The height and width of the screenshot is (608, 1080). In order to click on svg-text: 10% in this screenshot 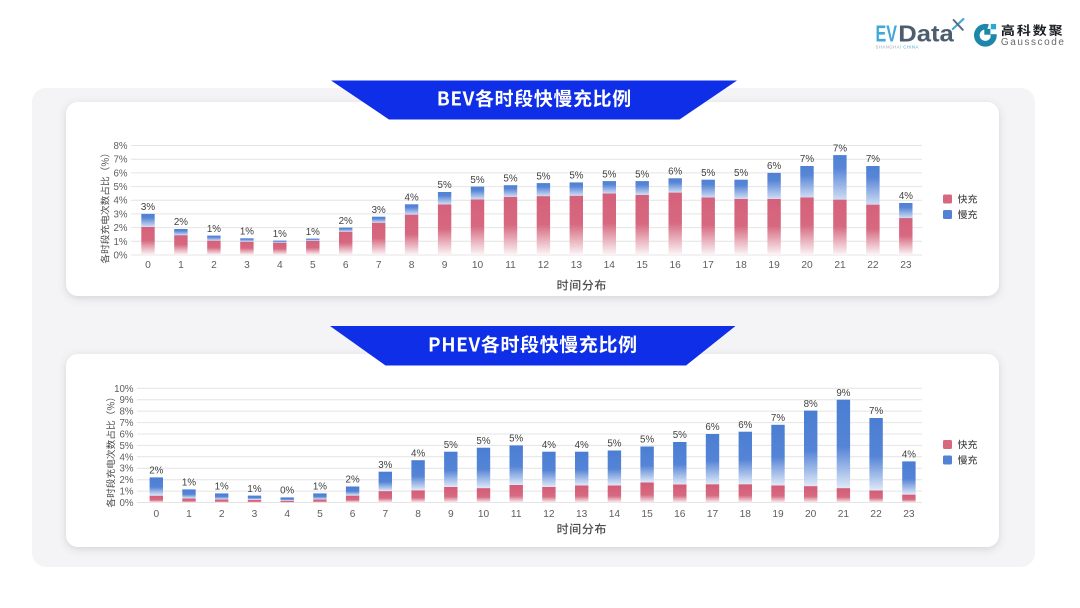, I will do `click(124, 389)`.